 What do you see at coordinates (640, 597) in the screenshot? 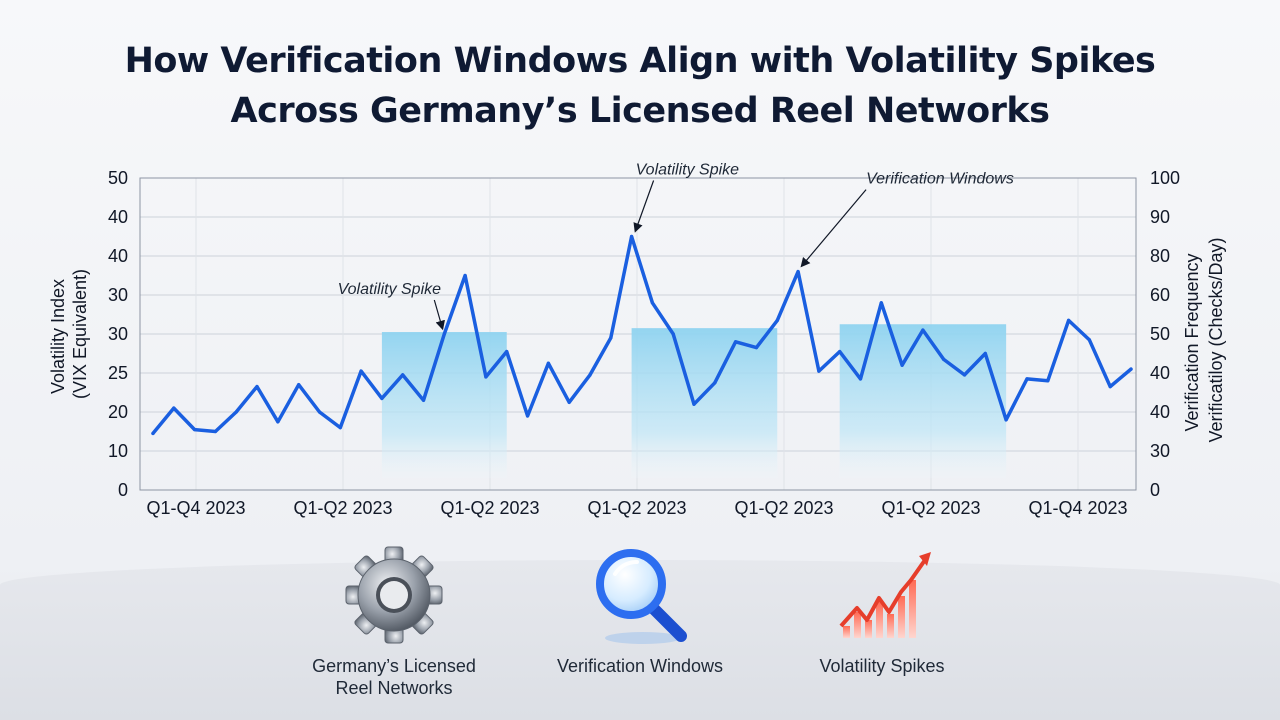
I see `magnifier-icon` at bounding box center [640, 597].